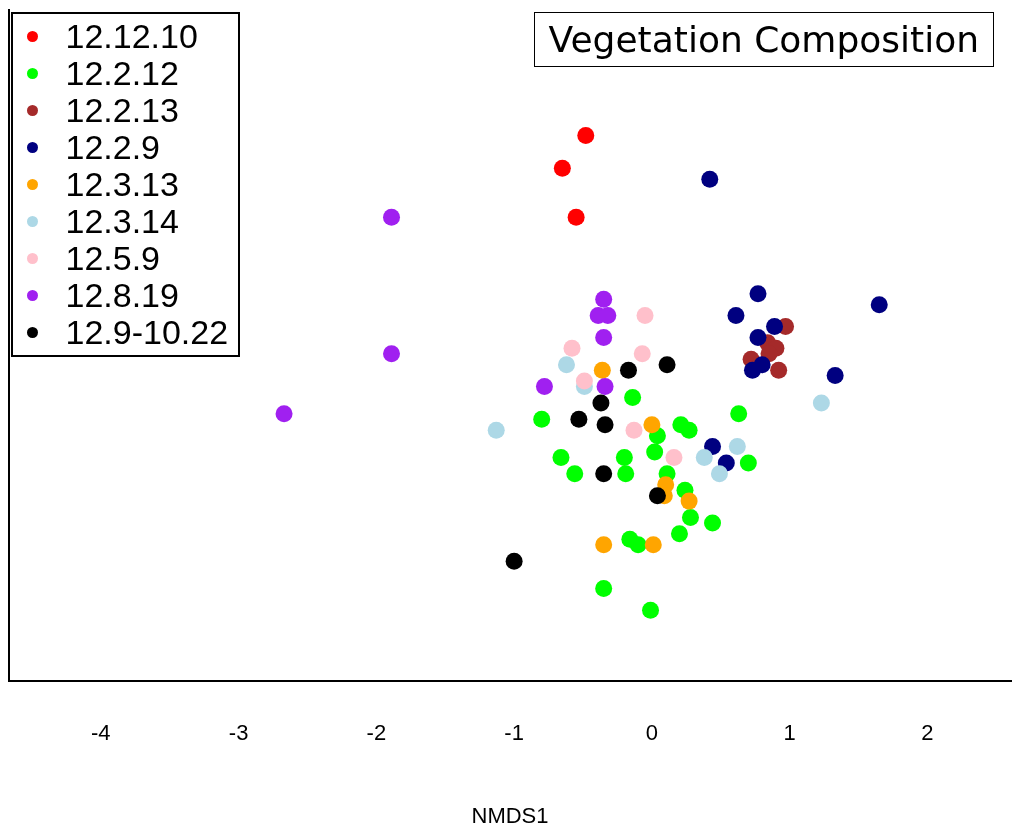 This screenshot has height=834, width=1020. Describe the element at coordinates (514, 733) in the screenshot. I see `x-tick-label: -1` at that location.